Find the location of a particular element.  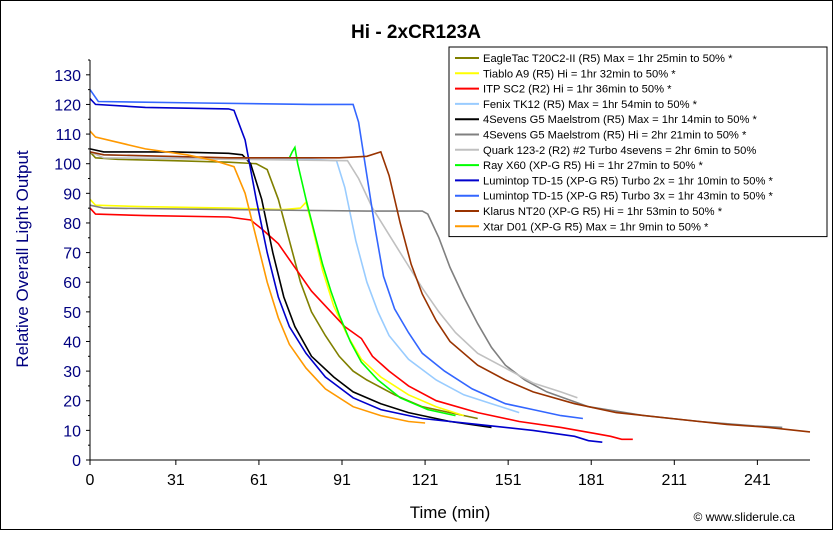

y-tick-label: 120 is located at coordinates (67, 105).